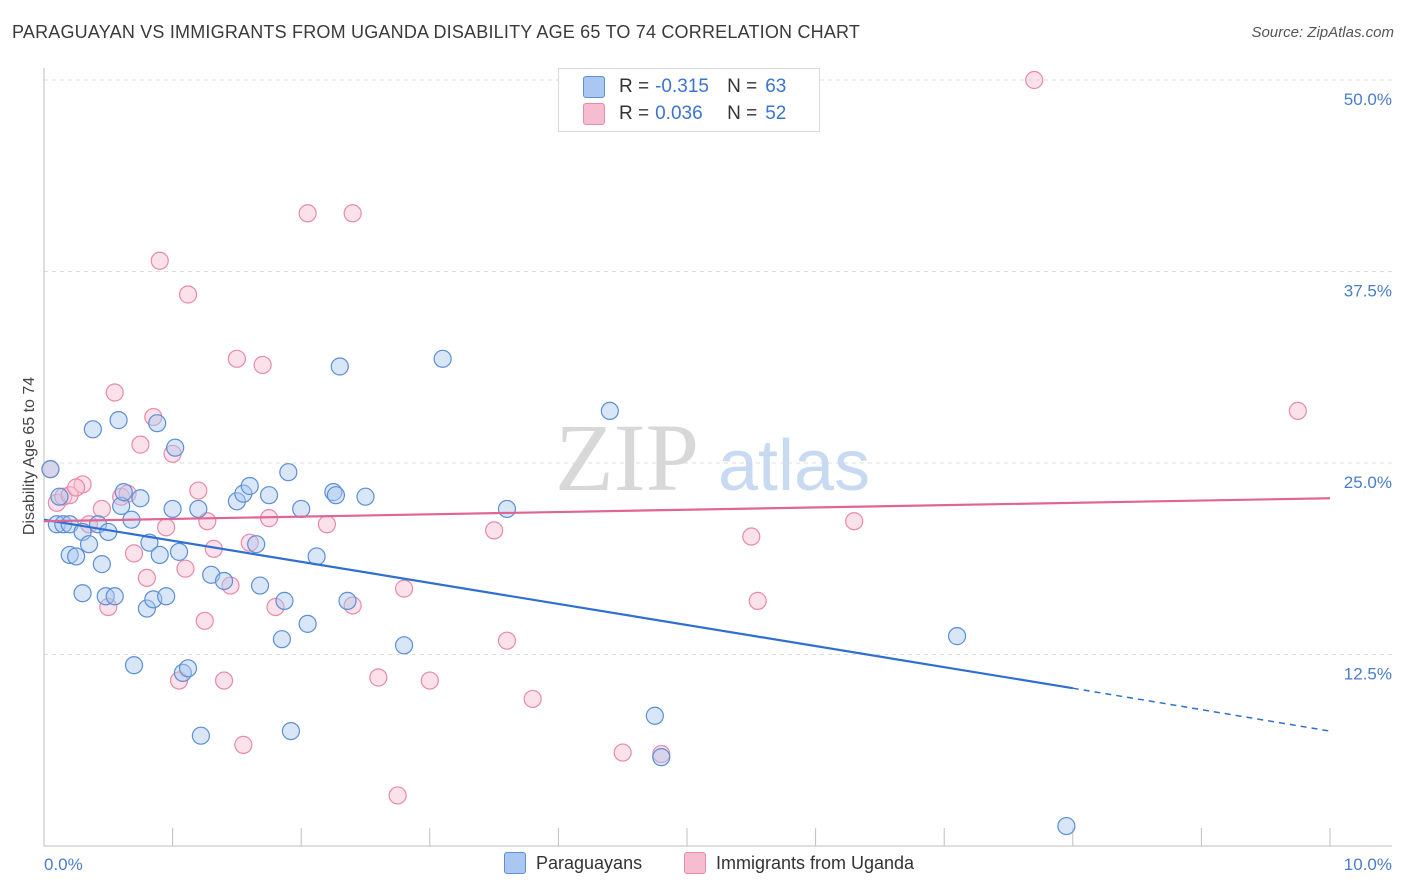  Describe the element at coordinates (794, 466) in the screenshot. I see `watermark-atlas: atlas` at that location.